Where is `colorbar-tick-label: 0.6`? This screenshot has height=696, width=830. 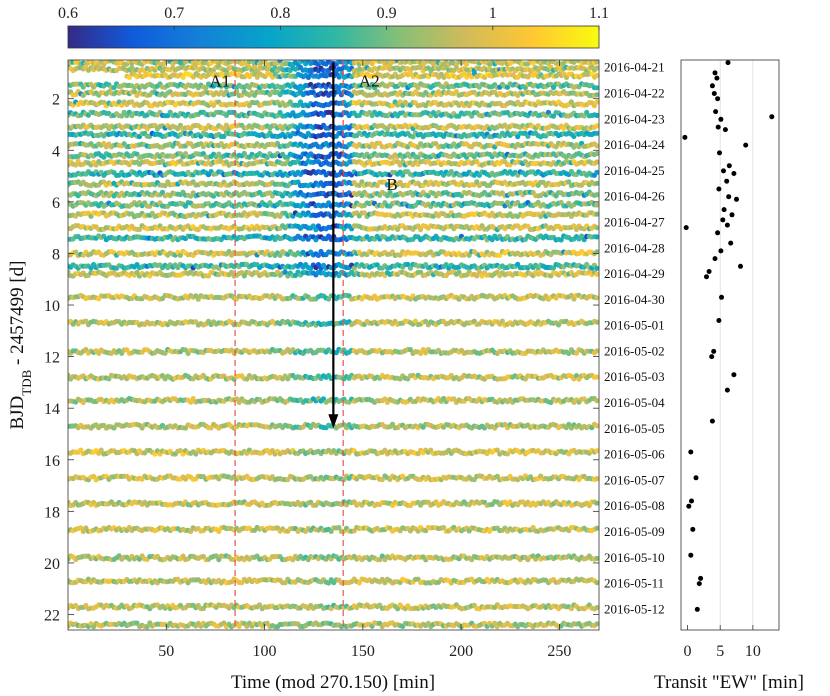 colorbar-tick-label: 0.6 is located at coordinates (68, 13).